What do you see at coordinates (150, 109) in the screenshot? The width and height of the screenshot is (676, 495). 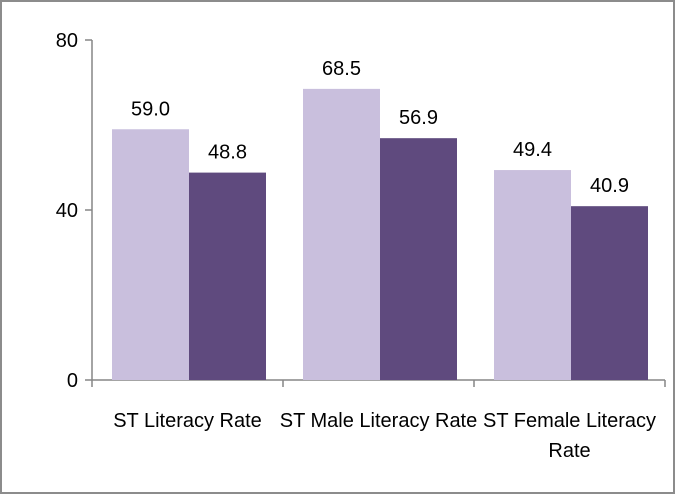 I see `data-label: 59.0` at bounding box center [150, 109].